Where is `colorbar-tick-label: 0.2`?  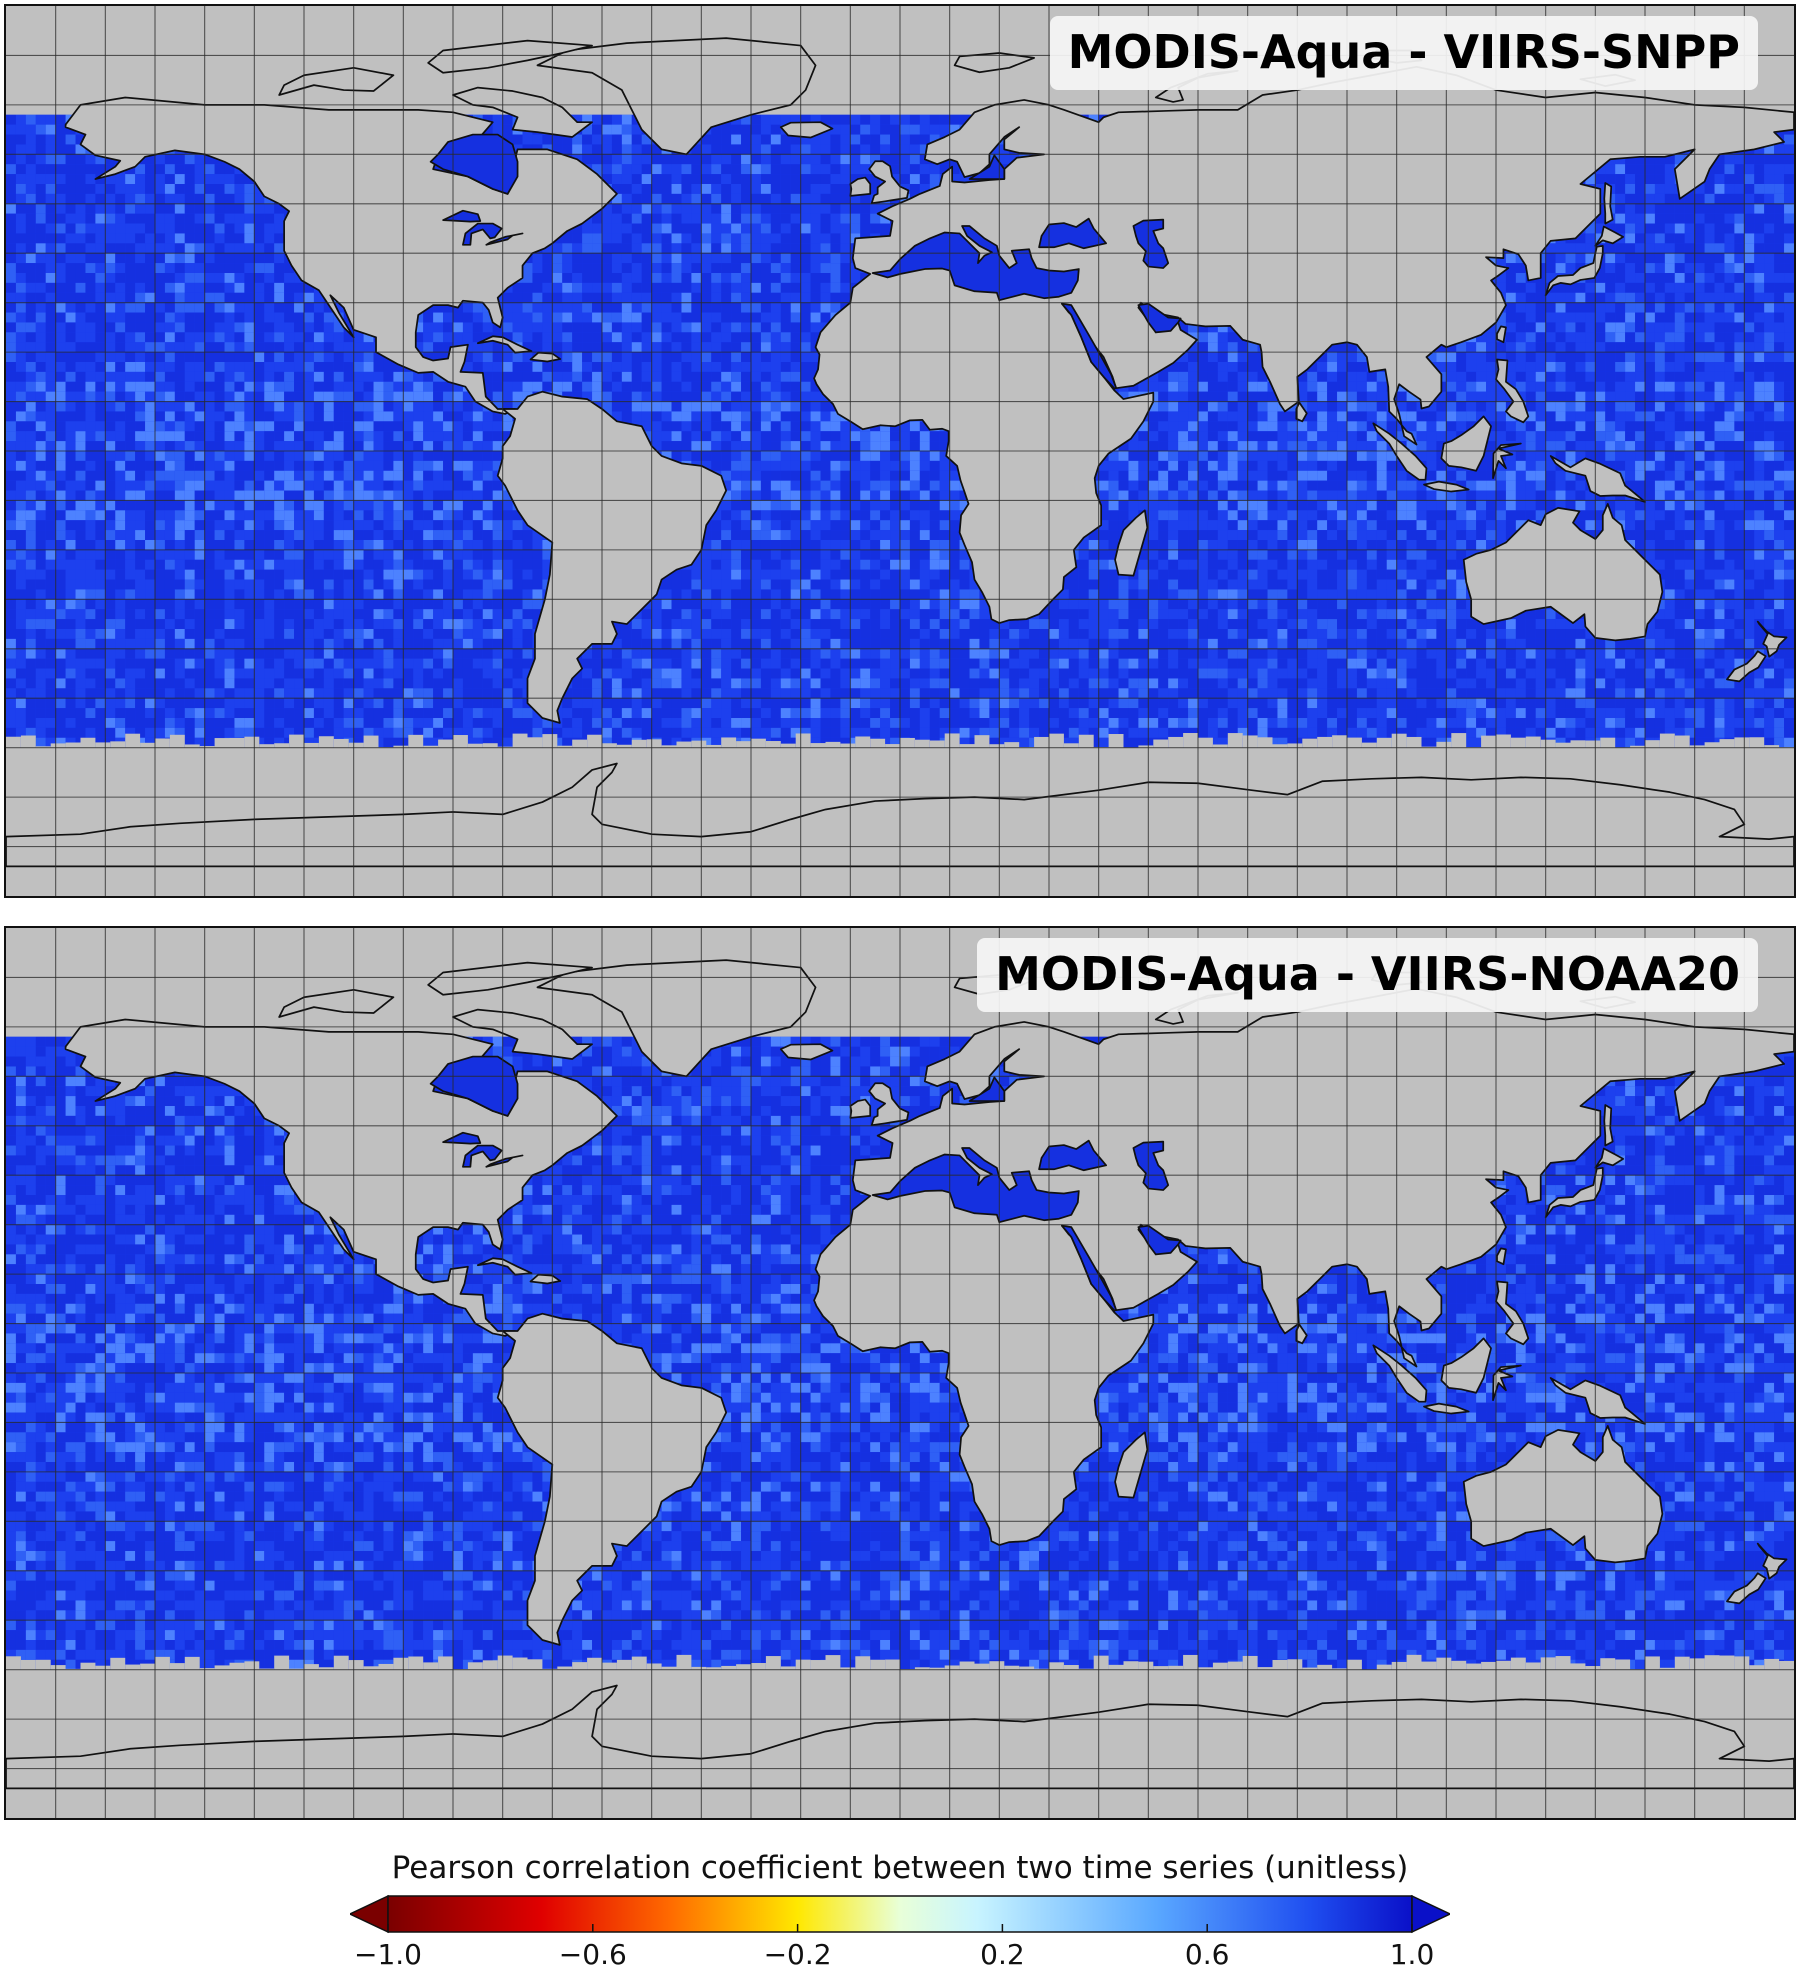 colorbar-tick-label: 0.2 is located at coordinates (1002, 1954).